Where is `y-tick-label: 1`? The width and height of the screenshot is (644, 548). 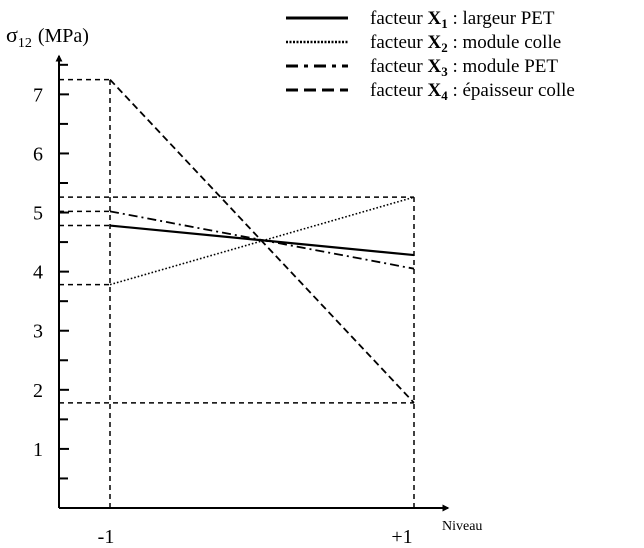
y-tick-label: 1 is located at coordinates (38, 450).